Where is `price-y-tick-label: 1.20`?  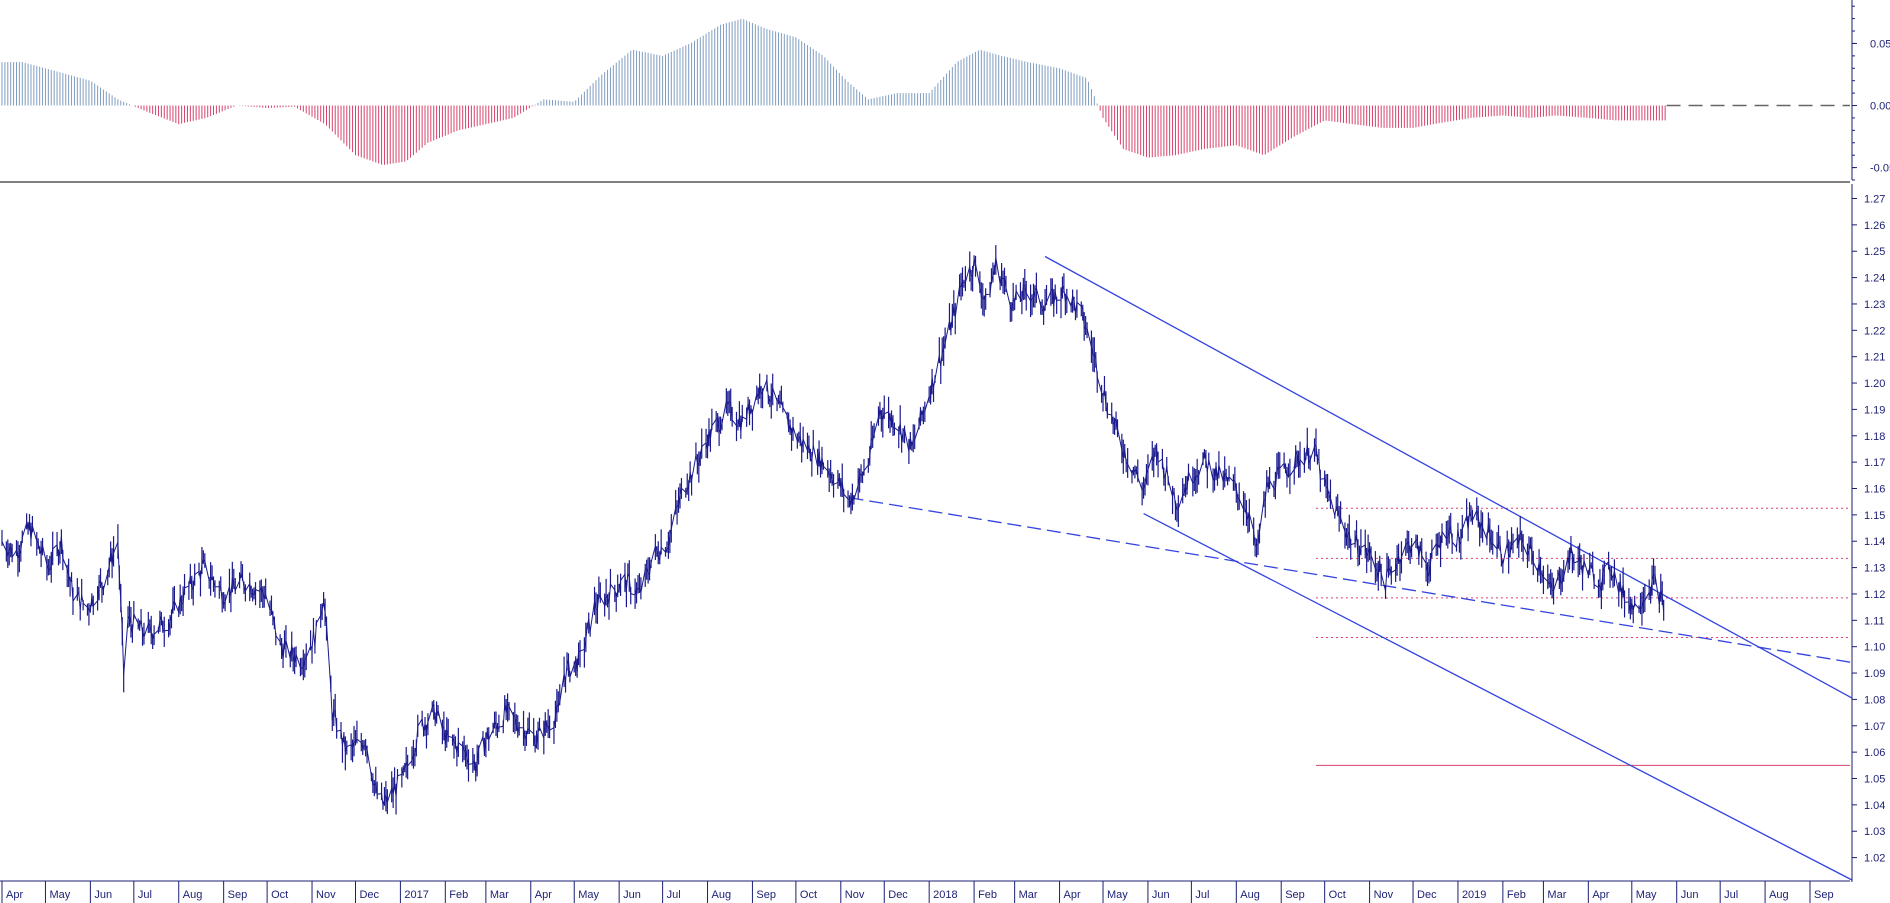 price-y-tick-label: 1.20 is located at coordinates (1874, 384).